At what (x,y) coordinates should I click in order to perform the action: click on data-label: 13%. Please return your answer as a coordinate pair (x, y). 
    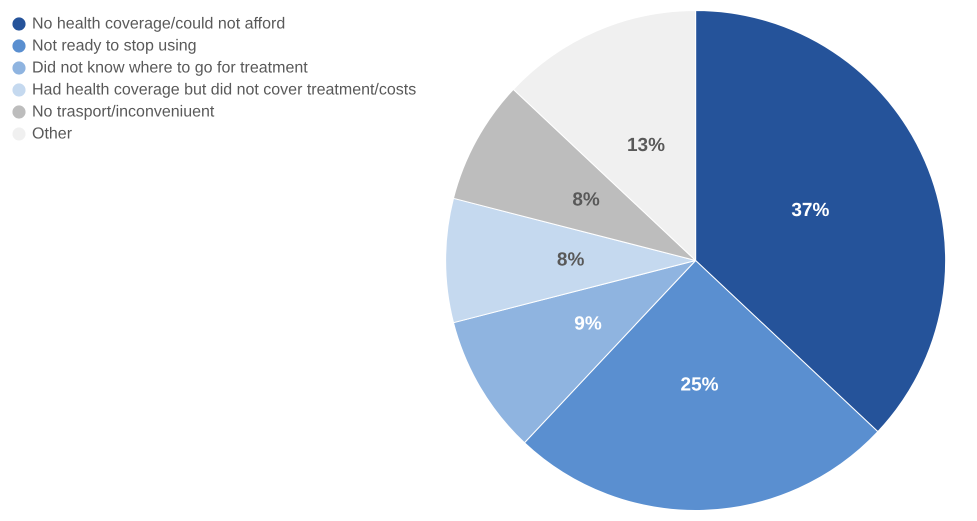
    Looking at the image, I should click on (646, 145).